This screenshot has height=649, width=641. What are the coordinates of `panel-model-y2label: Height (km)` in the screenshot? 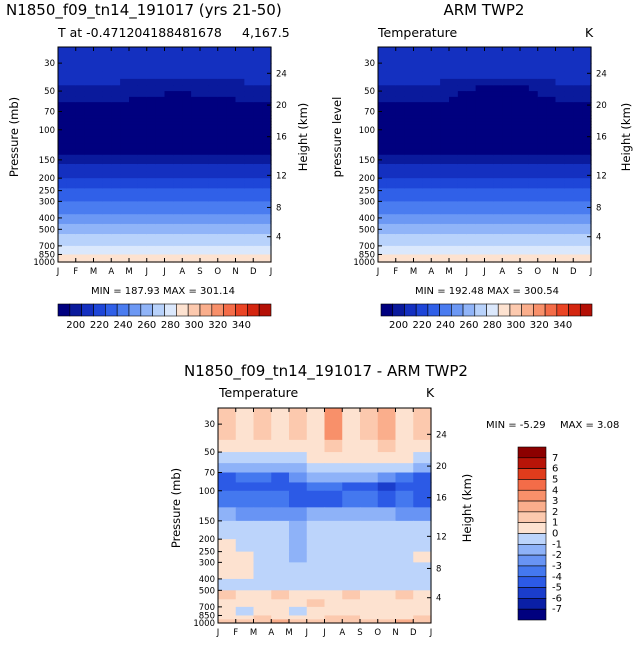 It's located at (303, 137).